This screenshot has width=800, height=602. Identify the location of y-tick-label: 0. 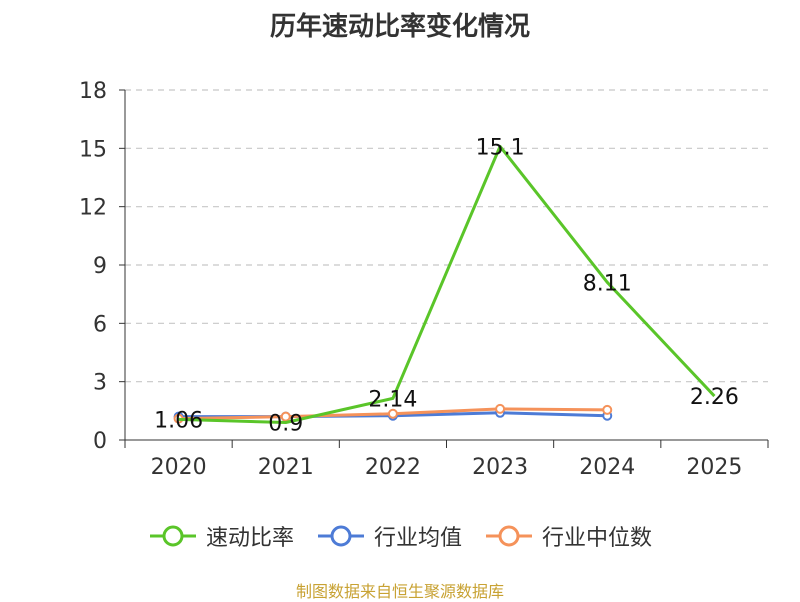
(100, 441).